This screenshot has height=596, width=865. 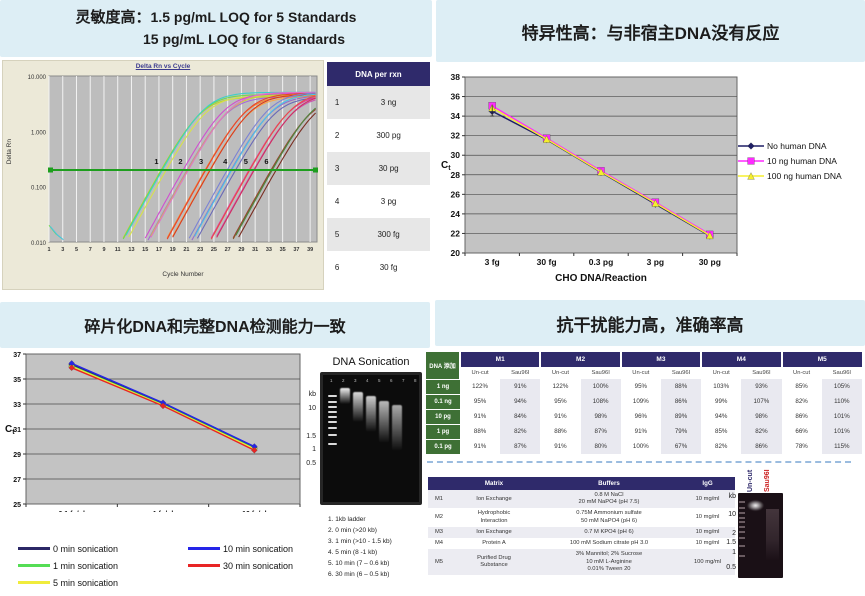 I want to click on matrix-table-header, so click(x=439, y=483).